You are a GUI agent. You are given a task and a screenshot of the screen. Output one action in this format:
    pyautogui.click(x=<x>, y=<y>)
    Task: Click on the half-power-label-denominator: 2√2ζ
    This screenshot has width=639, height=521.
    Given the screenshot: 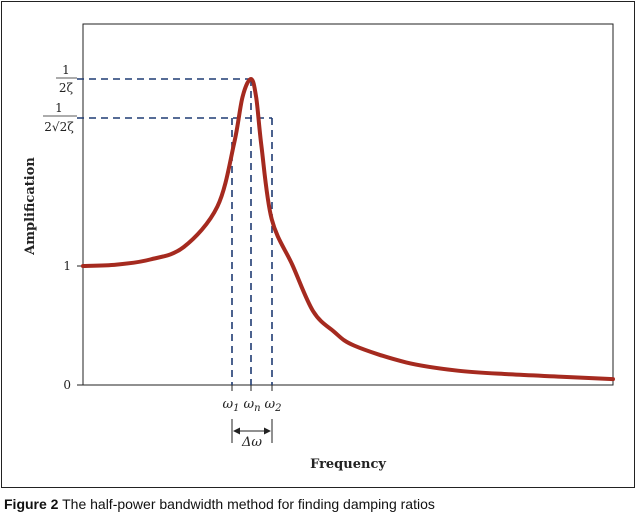 What is the action you would take?
    pyautogui.click(x=59, y=127)
    